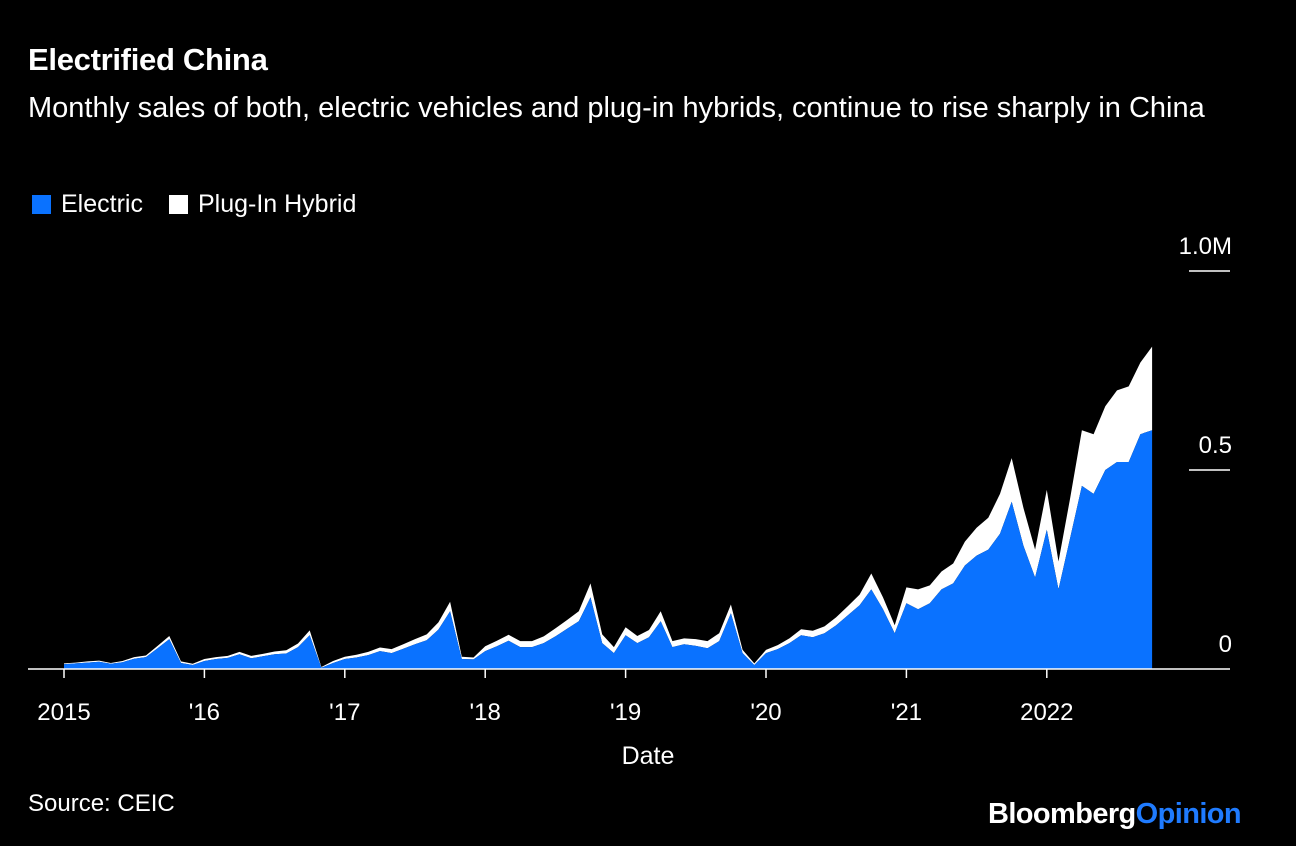 The image size is (1296, 846). I want to click on legend-swatch-electric, so click(41, 204).